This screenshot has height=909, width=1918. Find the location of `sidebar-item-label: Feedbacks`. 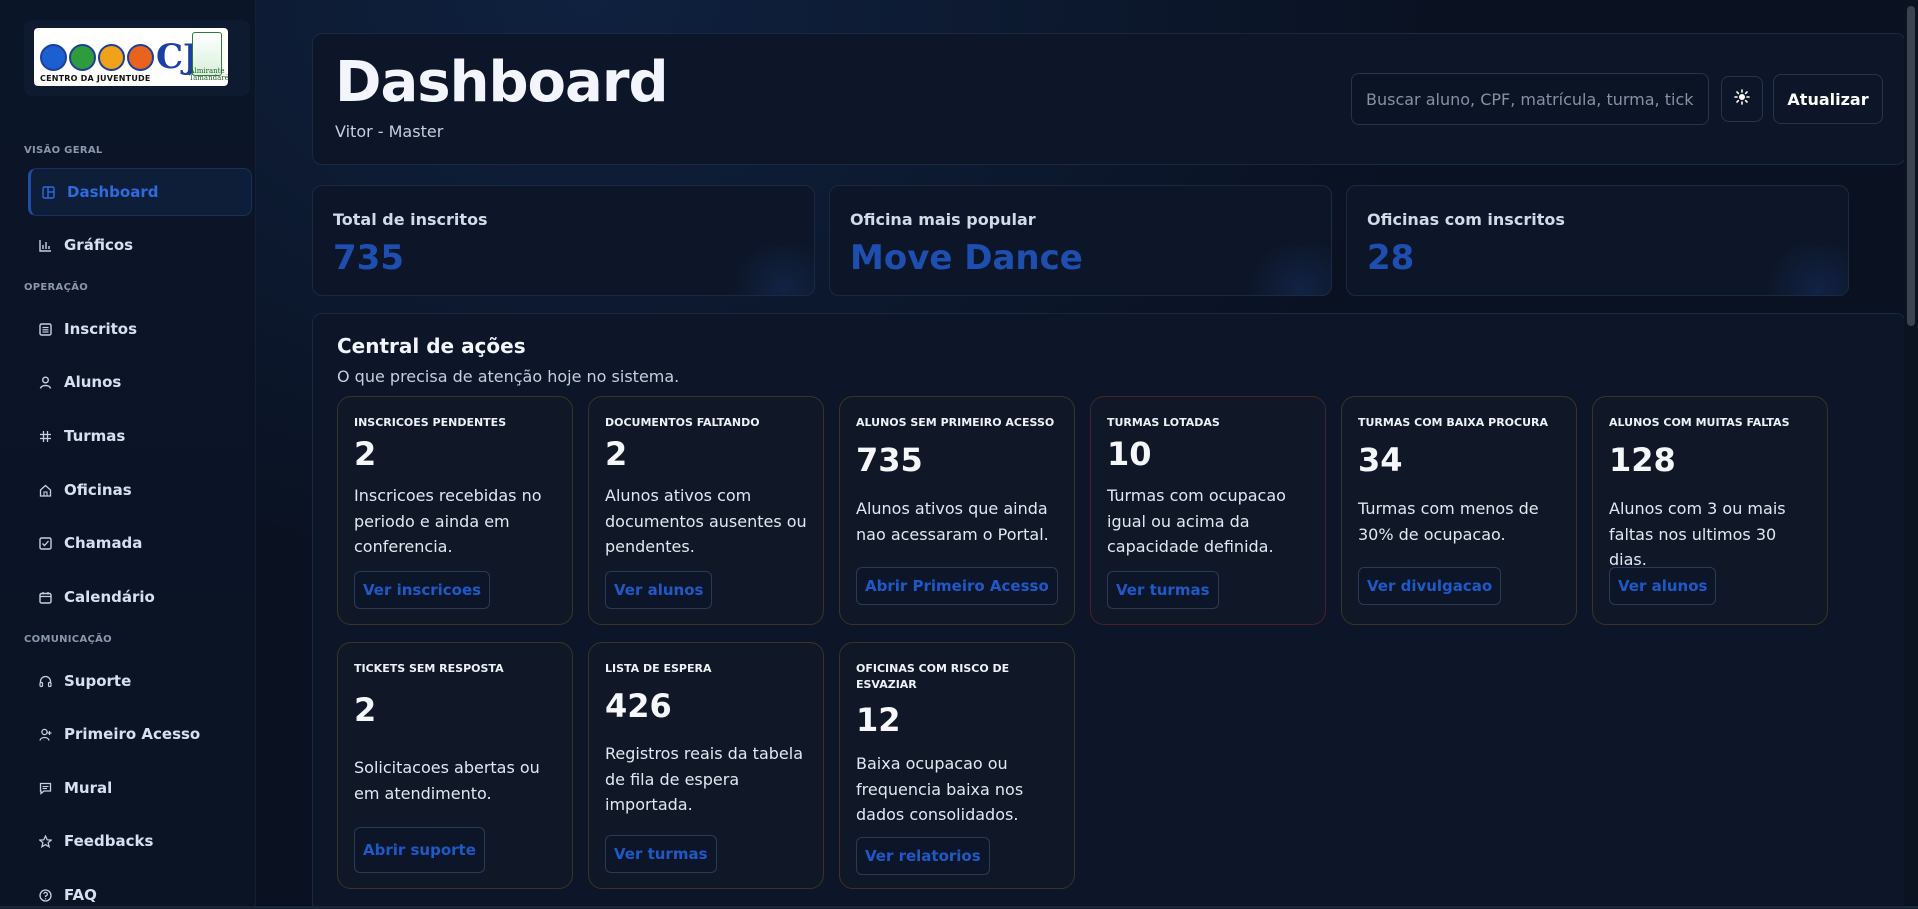

sidebar-item-label: Feedbacks is located at coordinates (109, 841).